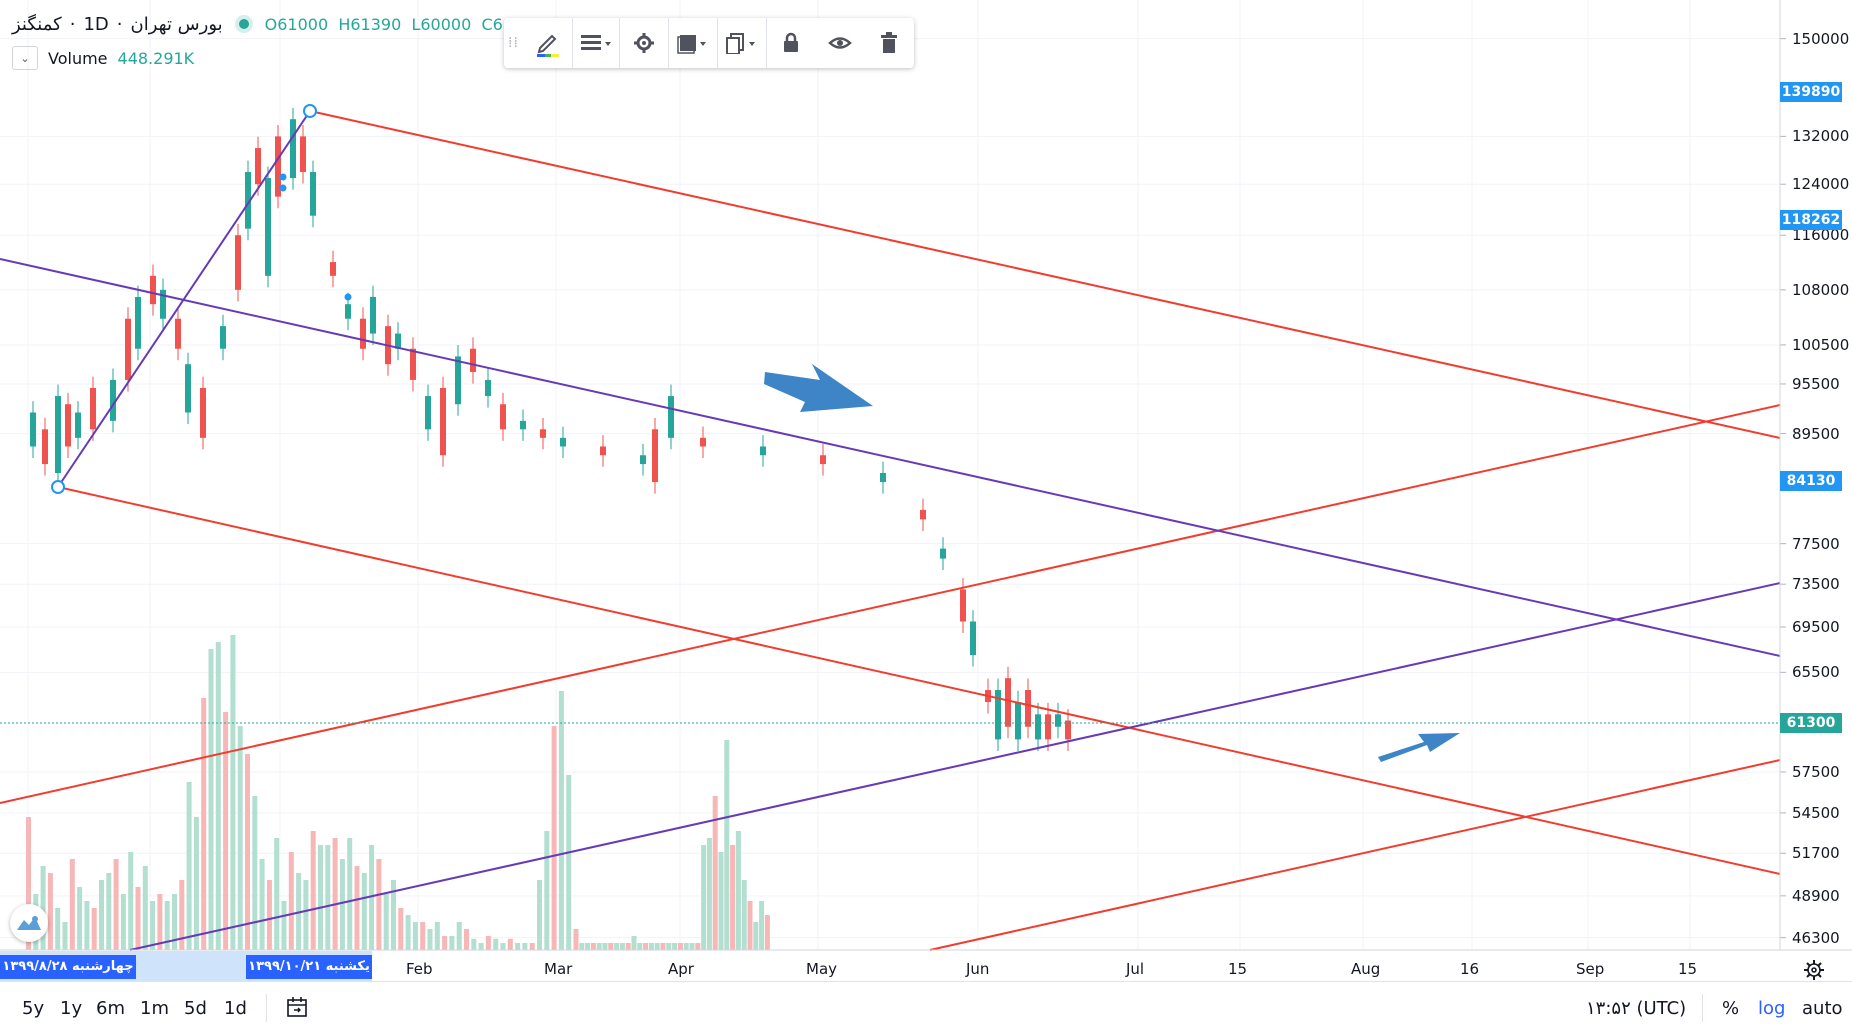 This screenshot has height=1034, width=1852. I want to click on drawing-toolbar: ⁞⁞, so click(709, 43).